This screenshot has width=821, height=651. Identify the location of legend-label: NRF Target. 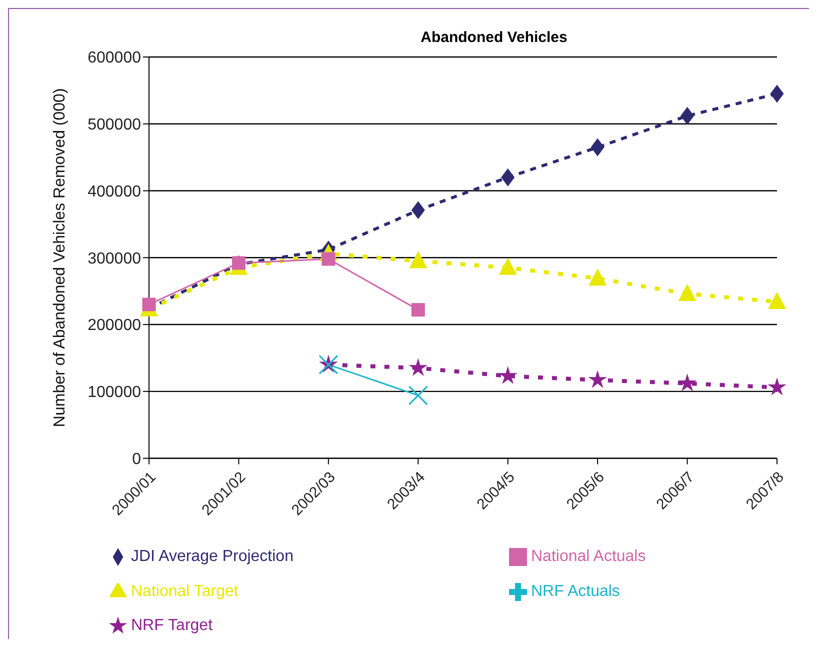
(172, 625).